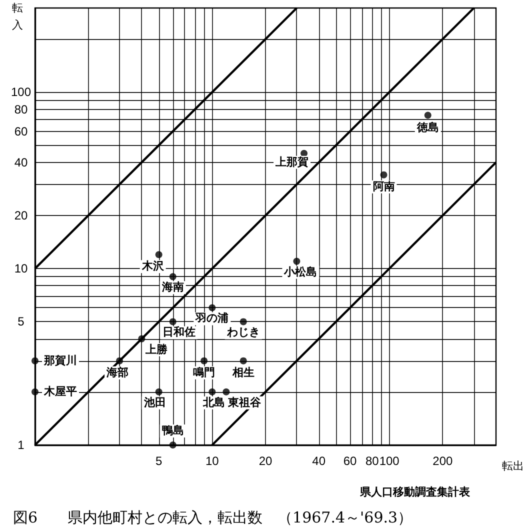  Describe the element at coordinates (291, 161) in the screenshot. I see `annotation: 上那賀` at that location.